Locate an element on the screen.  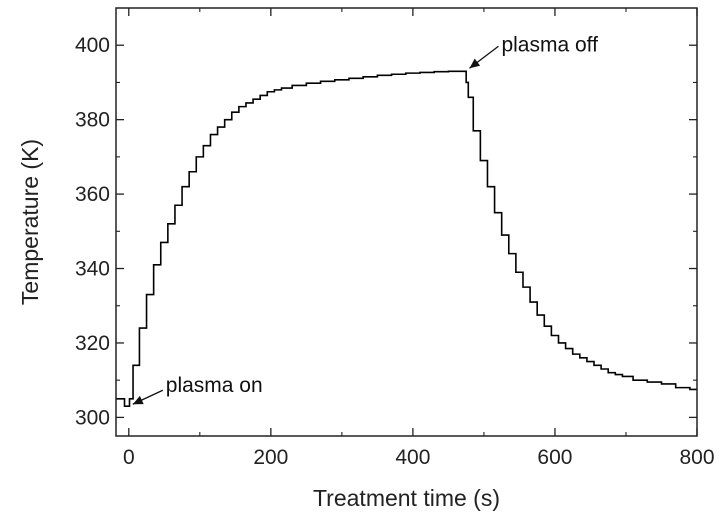
y-tick-label: 360 is located at coordinates (92, 194).